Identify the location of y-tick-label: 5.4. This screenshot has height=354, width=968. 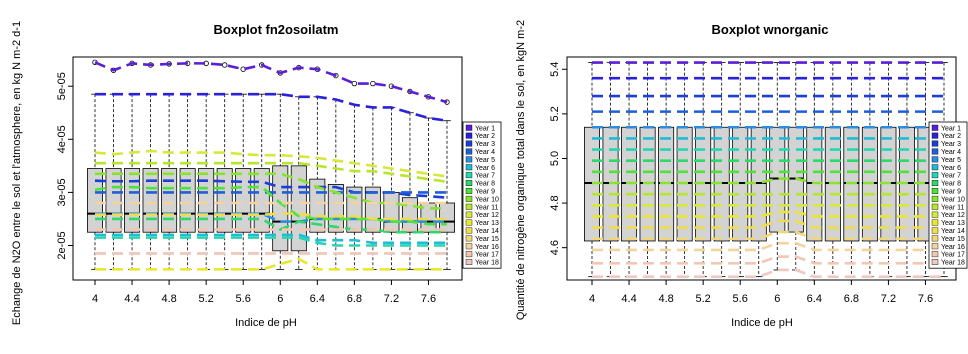
(555, 69).